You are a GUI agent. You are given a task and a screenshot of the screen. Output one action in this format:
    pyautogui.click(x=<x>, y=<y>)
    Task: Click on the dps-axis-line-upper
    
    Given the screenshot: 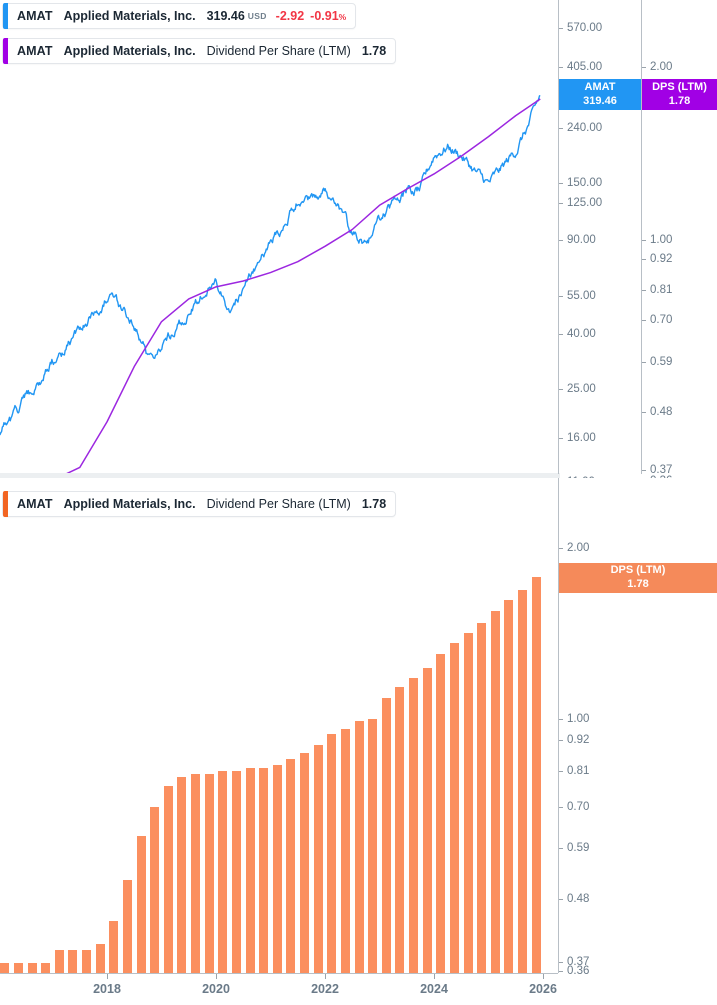 What is the action you would take?
    pyautogui.click(x=641, y=237)
    